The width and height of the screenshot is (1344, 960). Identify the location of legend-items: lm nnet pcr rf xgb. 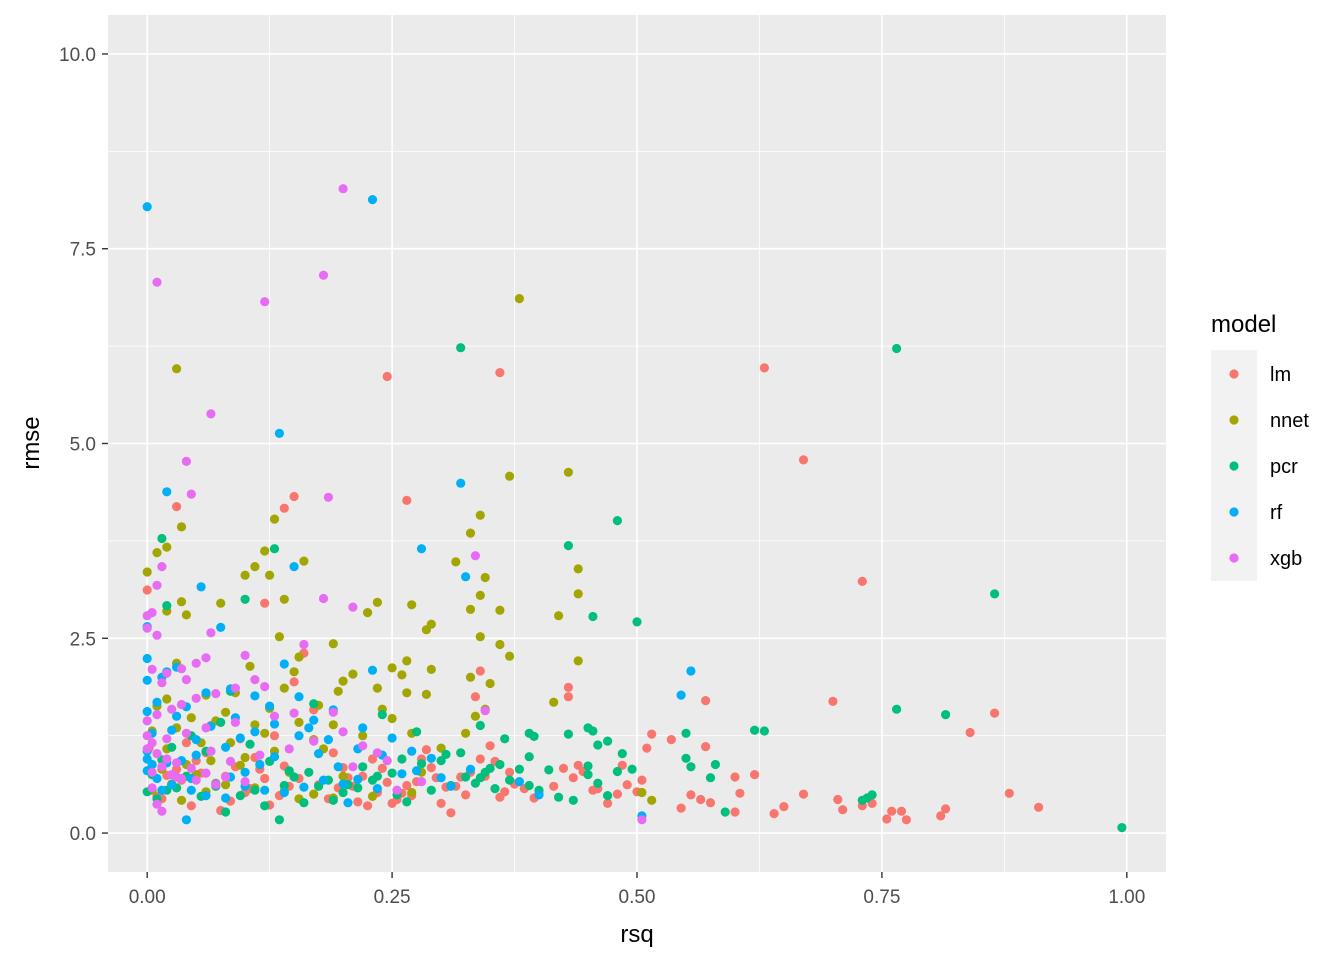
(1260, 466).